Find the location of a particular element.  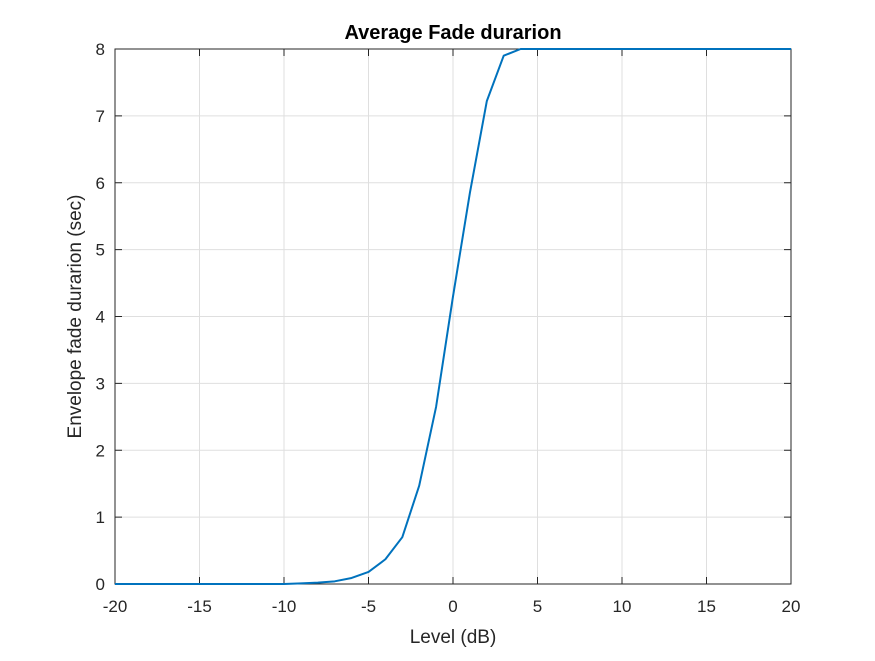

y-tick-label: 0 is located at coordinates (100, 584).